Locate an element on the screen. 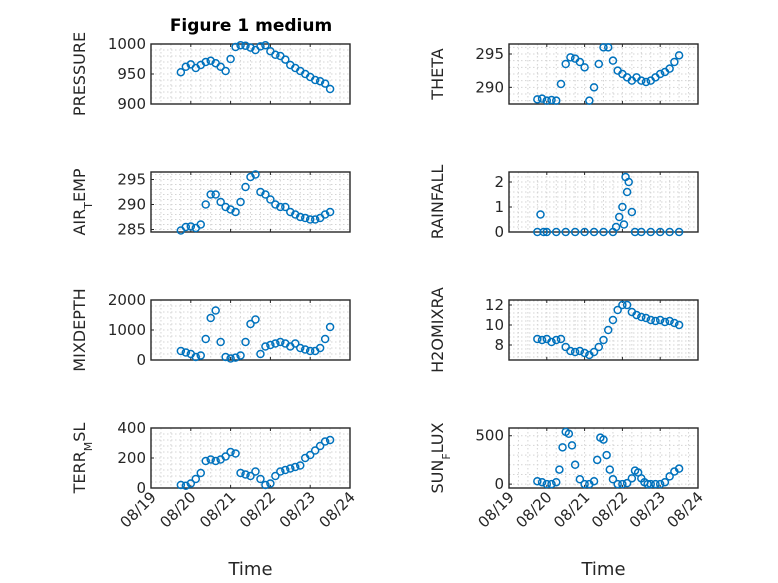 Image resolution: width=778 pixels, height=583 pixels. y-tick-label: 295 is located at coordinates (489, 54).